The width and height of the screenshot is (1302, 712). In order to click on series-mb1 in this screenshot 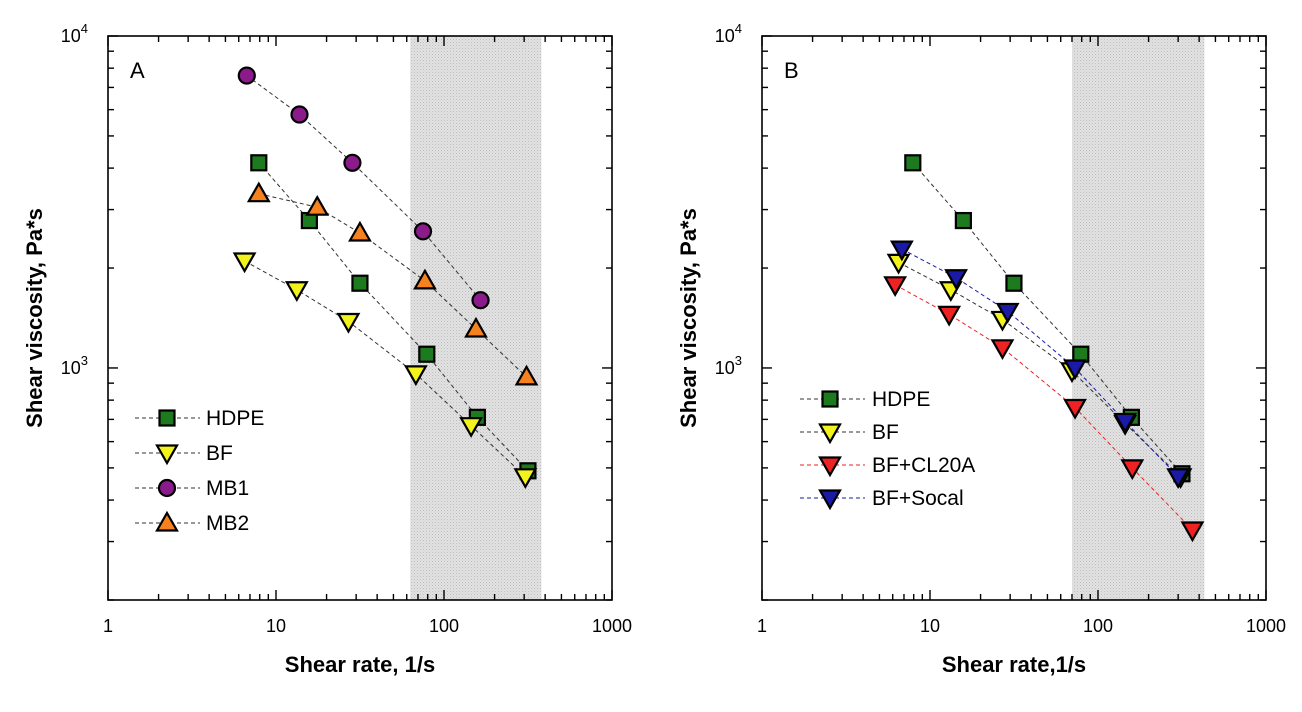, I will do `click(363, 188)`.